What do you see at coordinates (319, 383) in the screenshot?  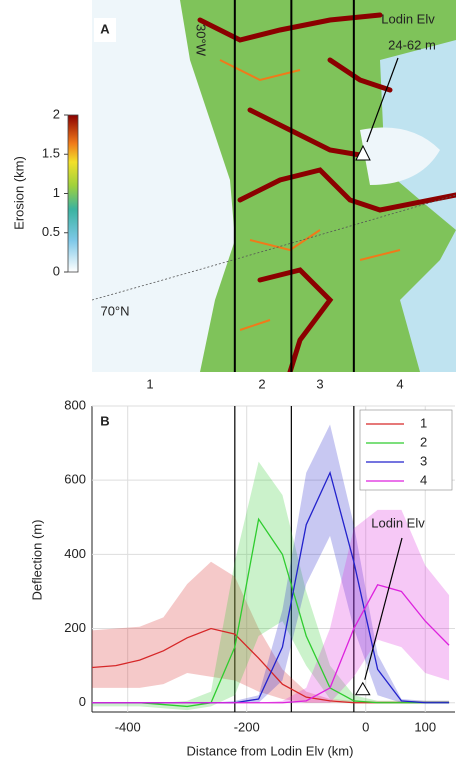 I see `region-label: 3` at bounding box center [319, 383].